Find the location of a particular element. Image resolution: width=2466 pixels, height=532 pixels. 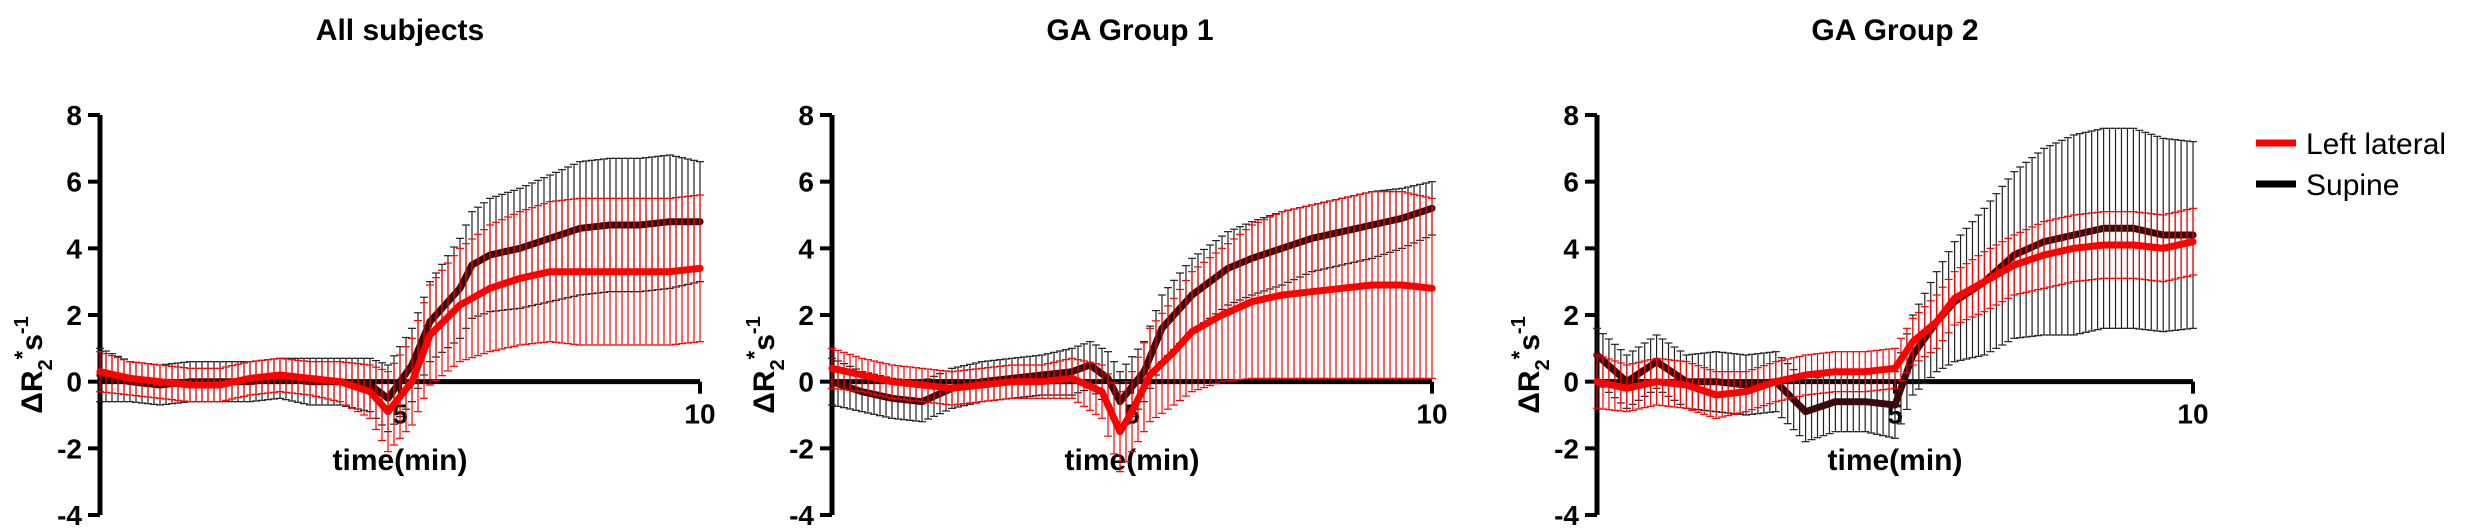

chart-title: GA Group 1 is located at coordinates (1129, 30).